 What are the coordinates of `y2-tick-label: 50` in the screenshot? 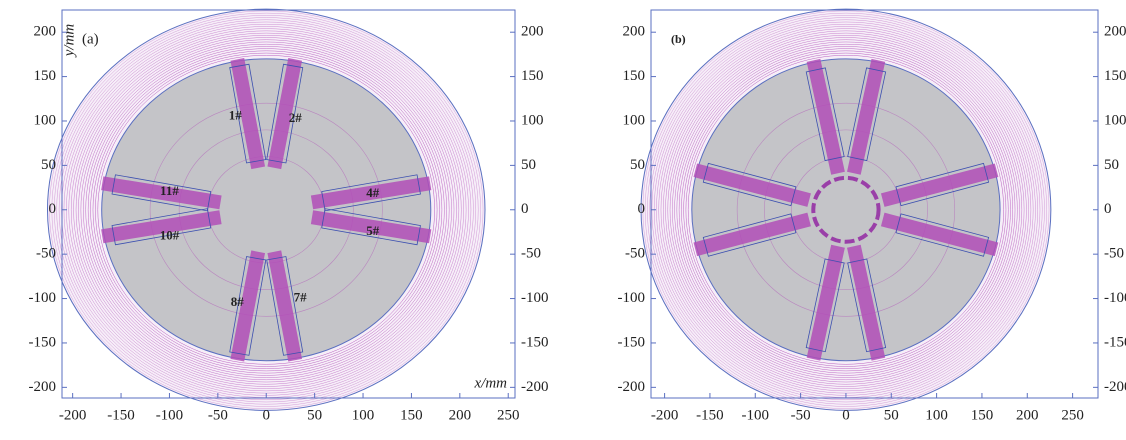 It's located at (1111, 165).